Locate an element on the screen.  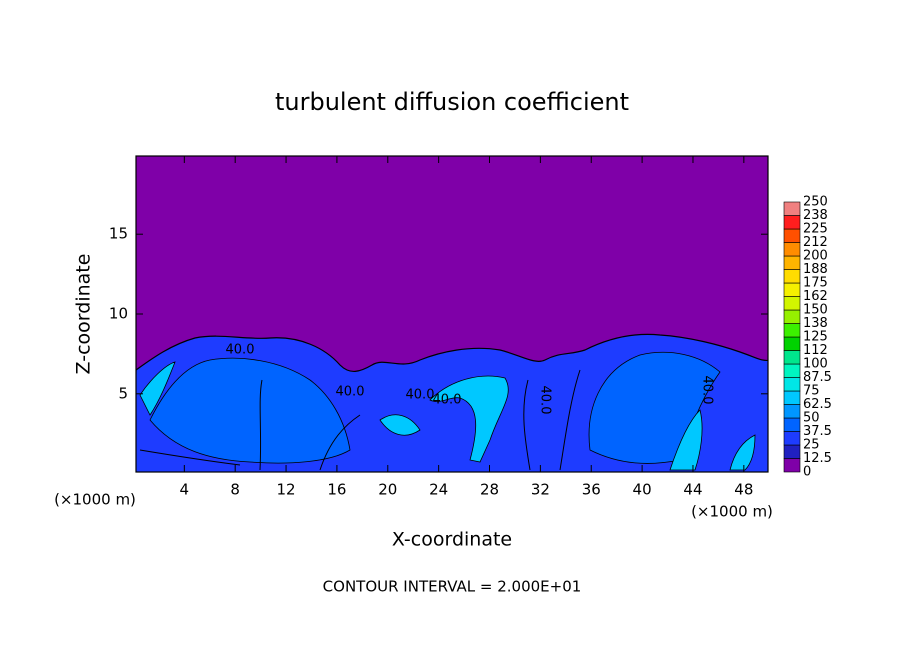
x-tick-label: 32 is located at coordinates (540, 490).